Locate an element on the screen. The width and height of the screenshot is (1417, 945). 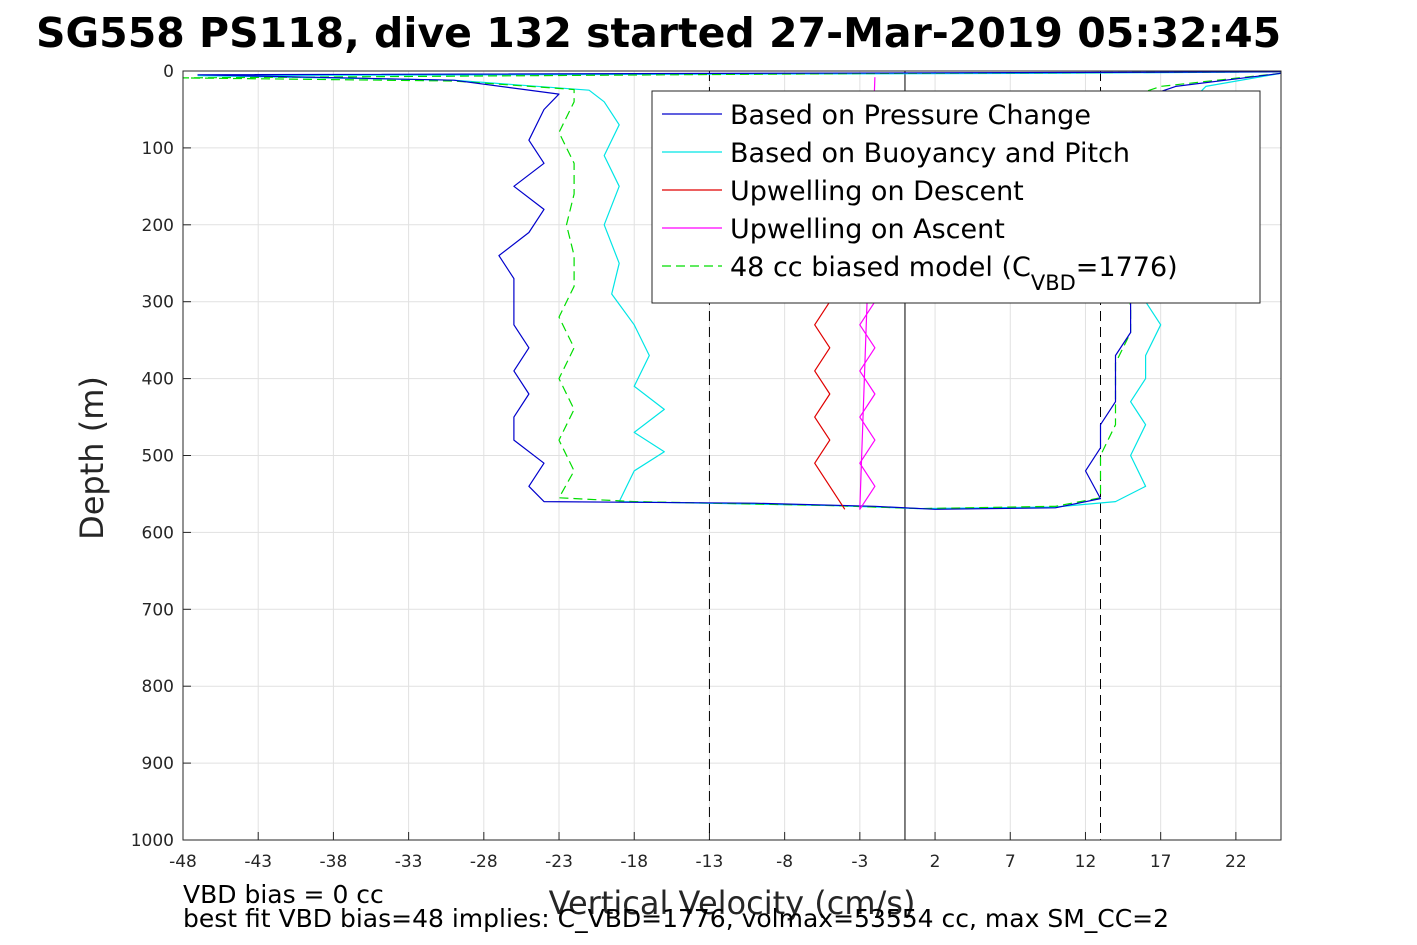
legend-entry: Upwelling on Descent is located at coordinates (877, 191).